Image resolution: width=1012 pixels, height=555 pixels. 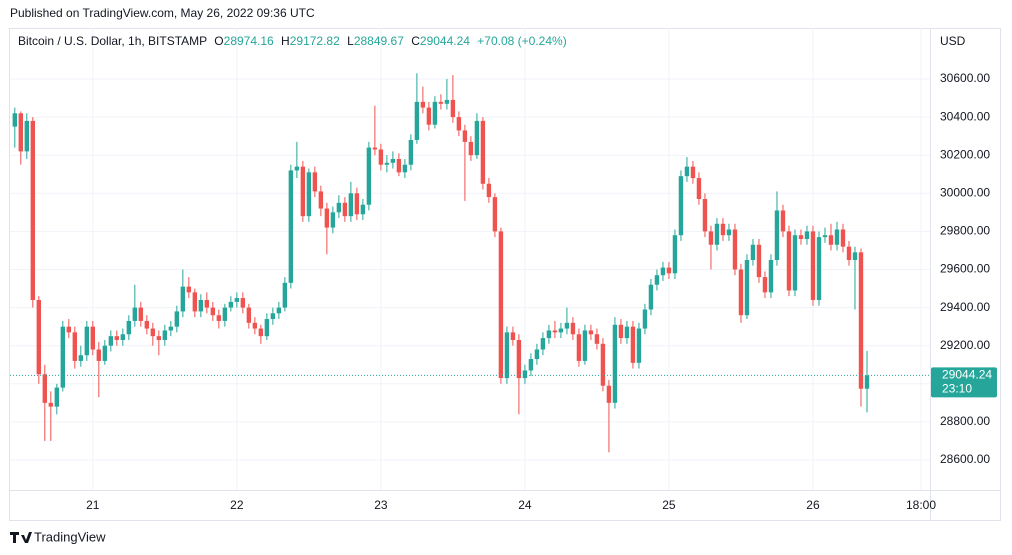 I want to click on y-tick-label: 30400.00, so click(x=965, y=116).